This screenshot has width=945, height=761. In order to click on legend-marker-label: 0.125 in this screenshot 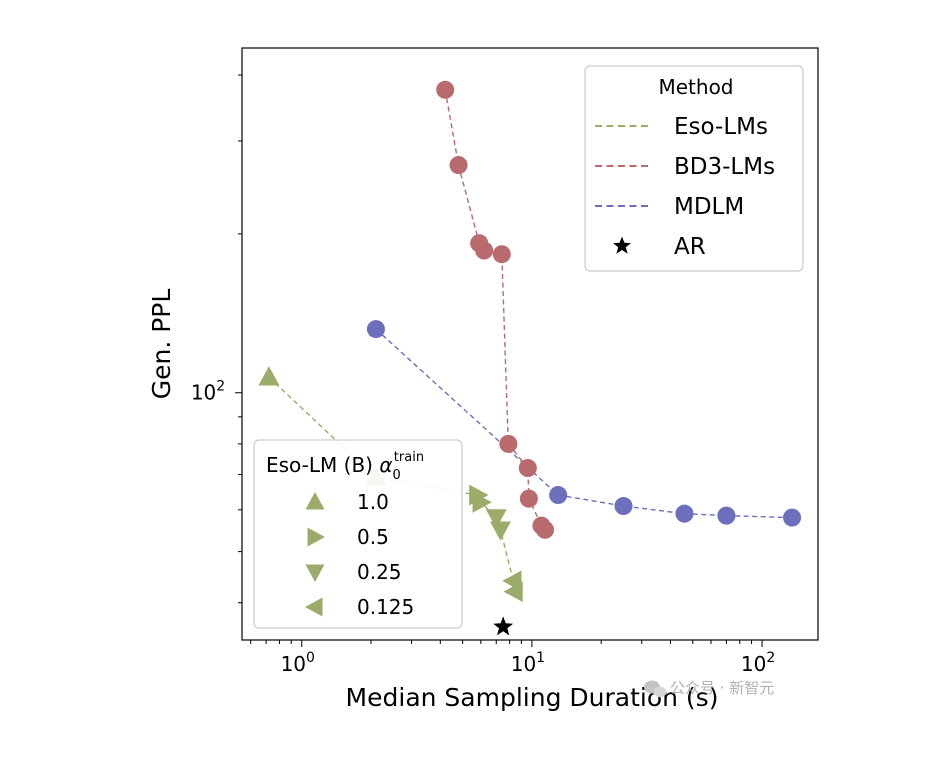, I will do `click(385, 607)`.